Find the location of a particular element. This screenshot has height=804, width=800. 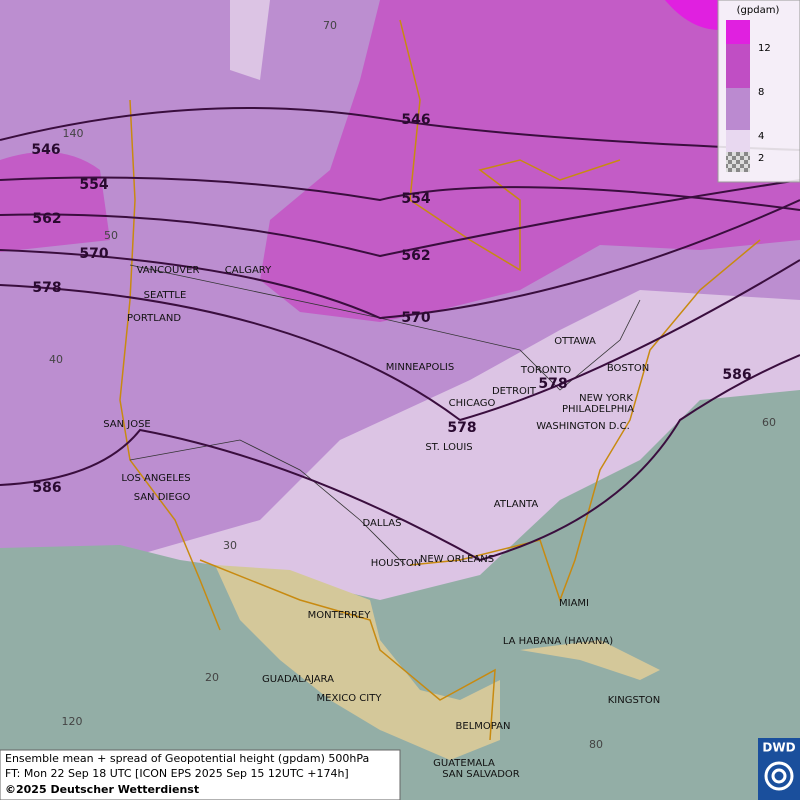

city-label: SAN SALVADOR is located at coordinates (480, 774).